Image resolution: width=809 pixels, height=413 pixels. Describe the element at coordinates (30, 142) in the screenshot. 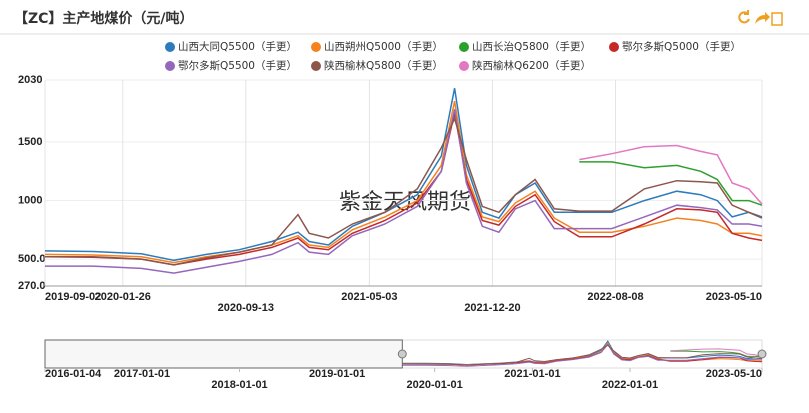

I see `y-tick-label: 1500` at that location.